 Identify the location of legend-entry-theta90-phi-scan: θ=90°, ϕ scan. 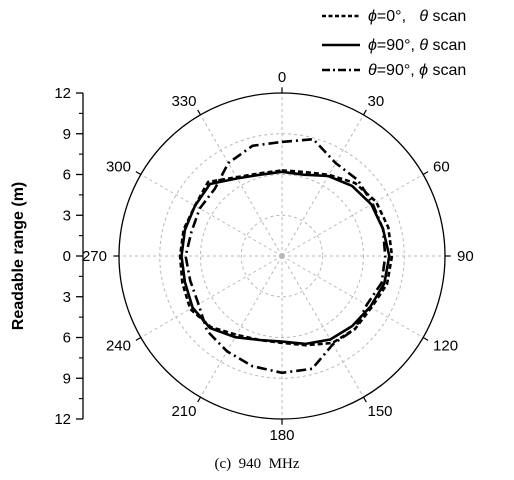
(417, 70).